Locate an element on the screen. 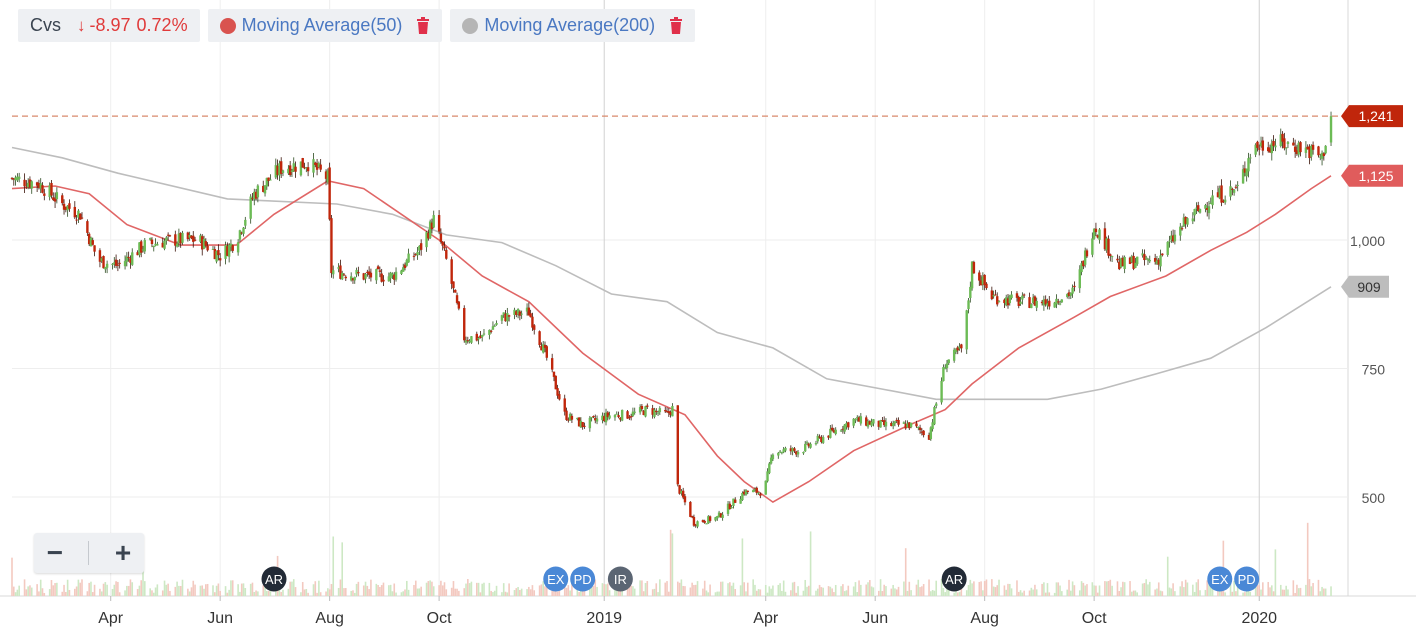 The height and width of the screenshot is (635, 1416). ma50-trash-icon is located at coordinates (423, 25).